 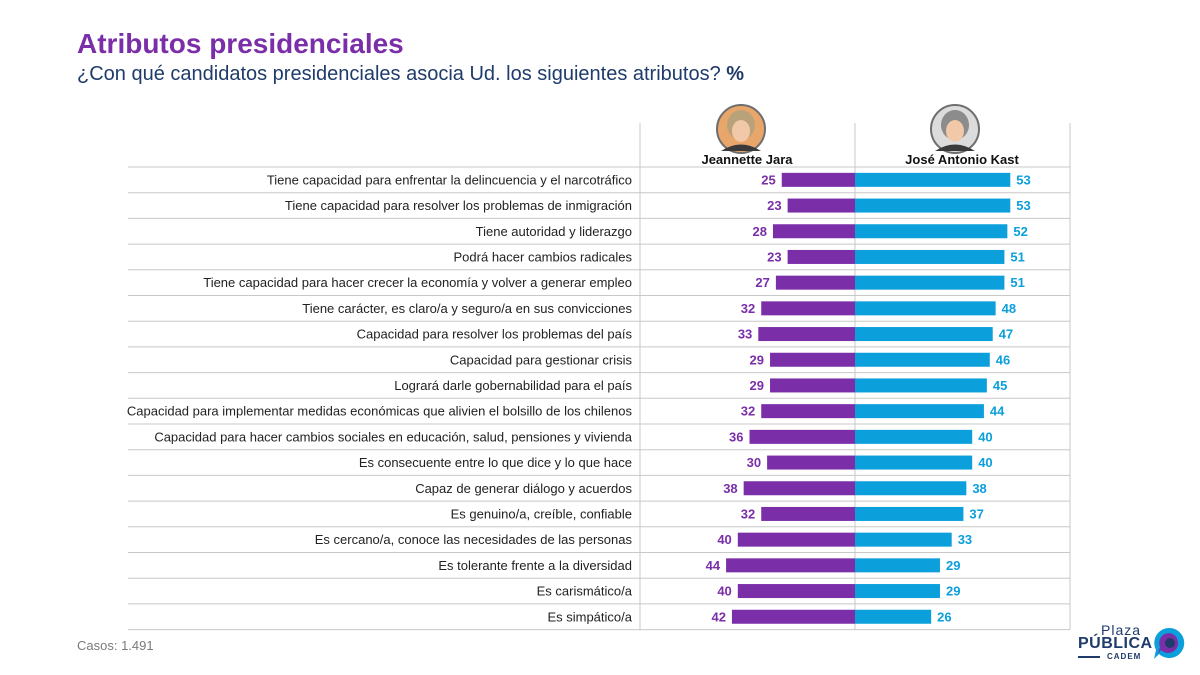 I want to click on data-label-kast: 37, so click(x=976, y=513).